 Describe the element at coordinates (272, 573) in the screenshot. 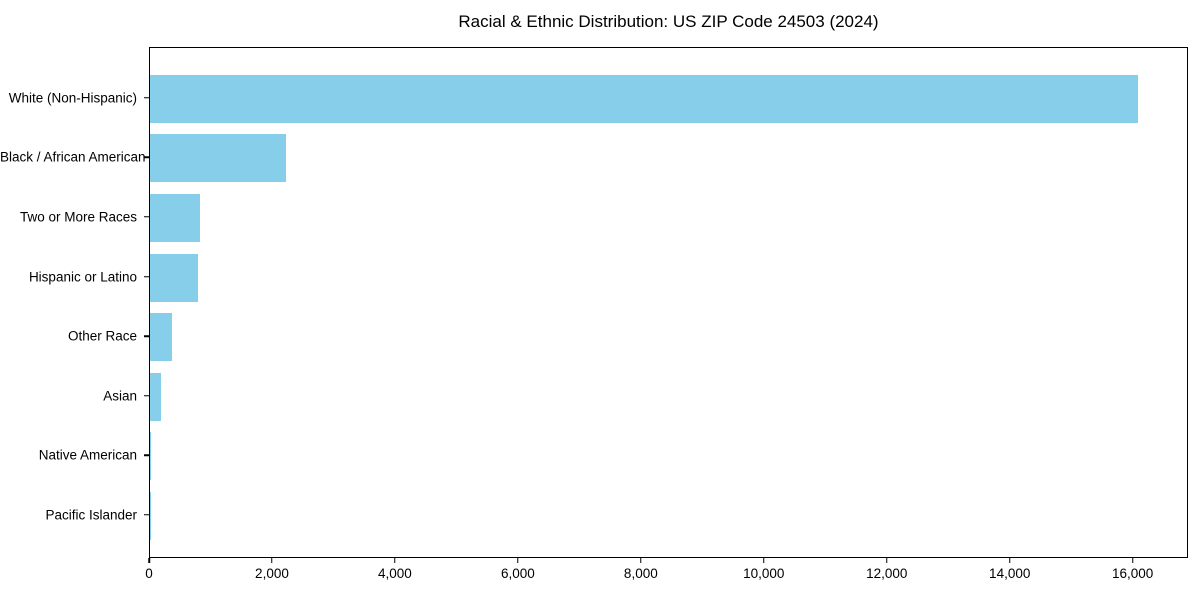

I see `x-tick-label: 2,000` at that location.